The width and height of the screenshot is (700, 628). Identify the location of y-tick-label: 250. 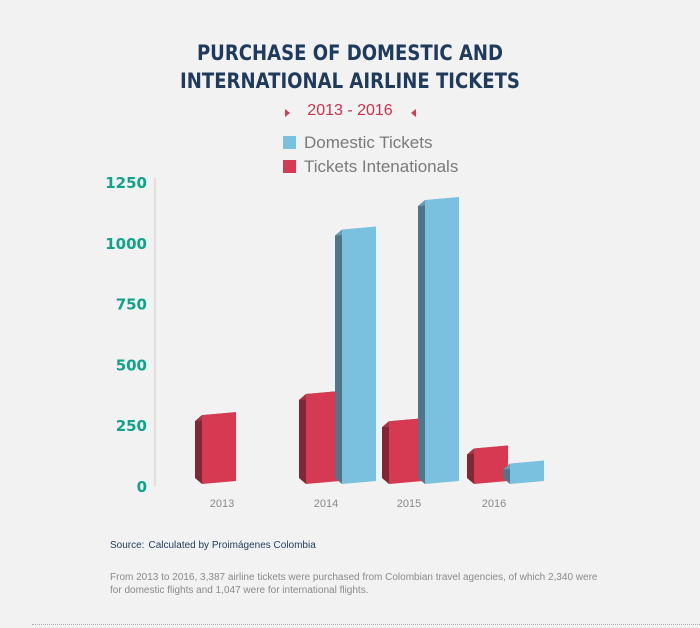
(131, 426).